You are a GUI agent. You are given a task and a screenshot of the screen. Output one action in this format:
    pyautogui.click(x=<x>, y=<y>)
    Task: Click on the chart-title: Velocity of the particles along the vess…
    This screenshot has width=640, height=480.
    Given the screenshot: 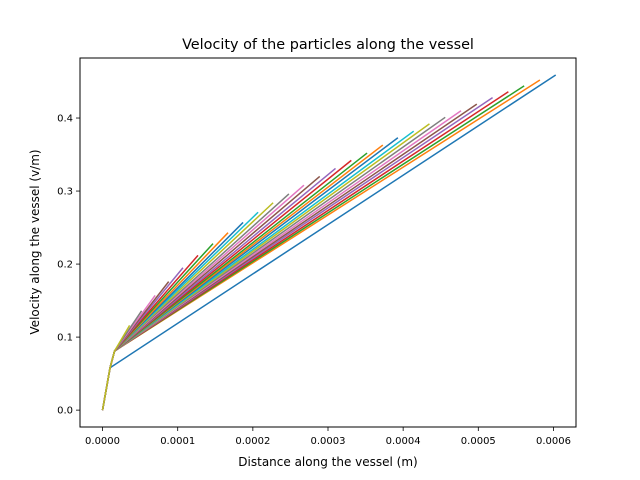 What is the action you would take?
    pyautogui.click(x=328, y=45)
    